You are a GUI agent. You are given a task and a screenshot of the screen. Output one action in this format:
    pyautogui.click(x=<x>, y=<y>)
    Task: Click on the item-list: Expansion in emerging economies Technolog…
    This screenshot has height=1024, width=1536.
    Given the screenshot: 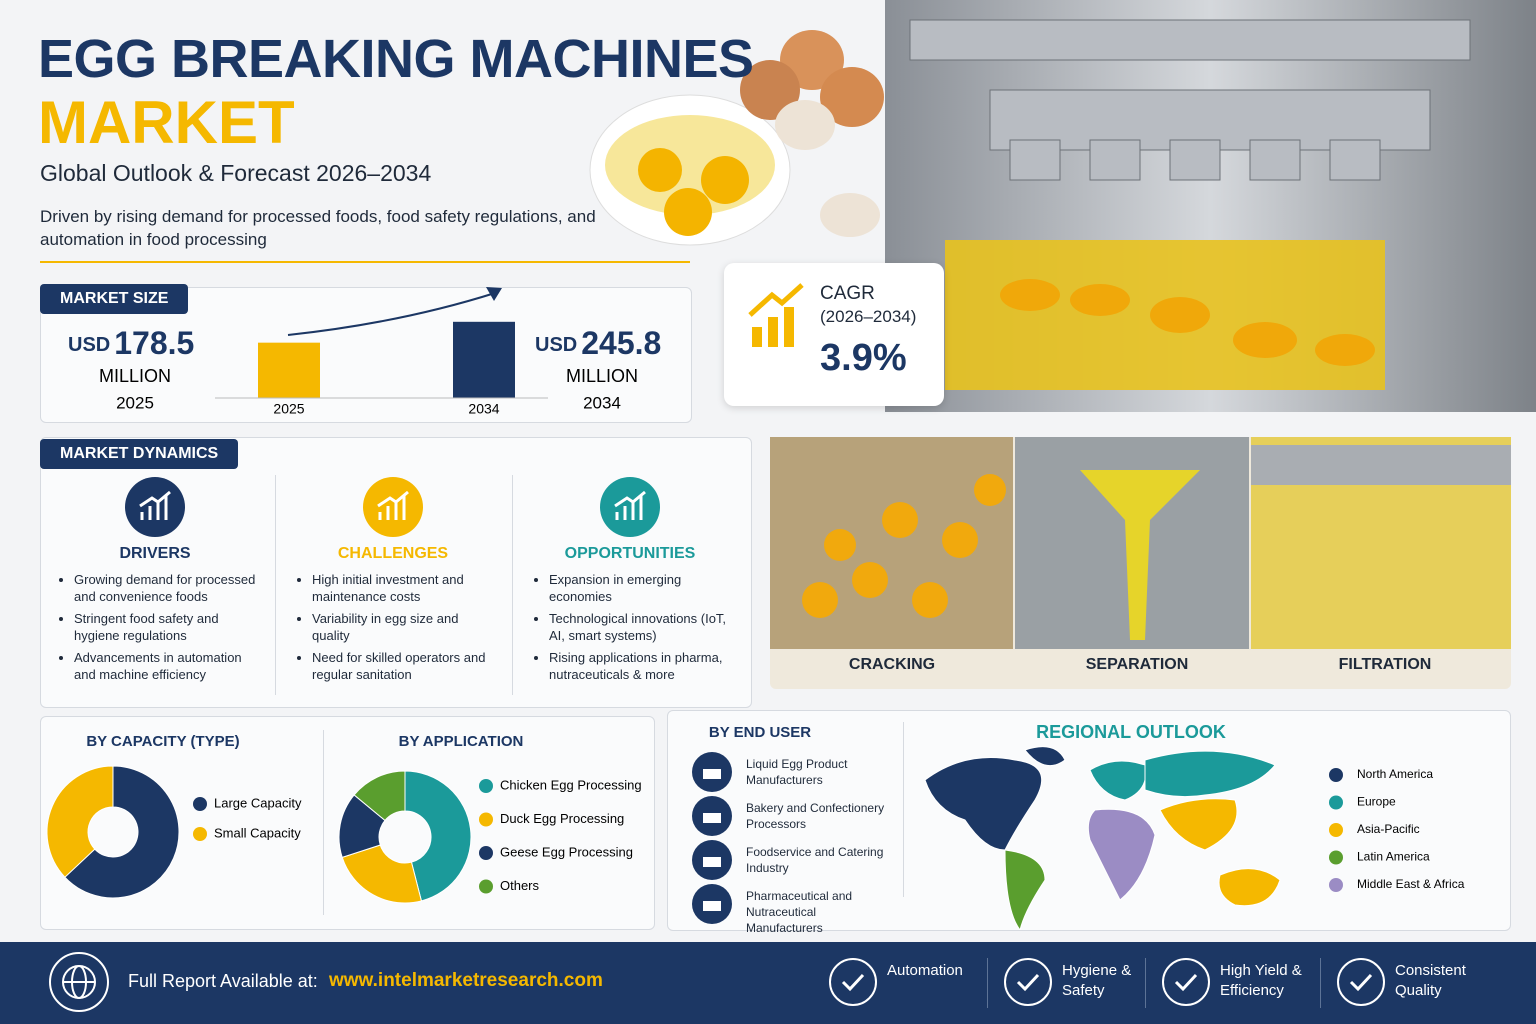 What is the action you would take?
    pyautogui.click(x=635, y=629)
    